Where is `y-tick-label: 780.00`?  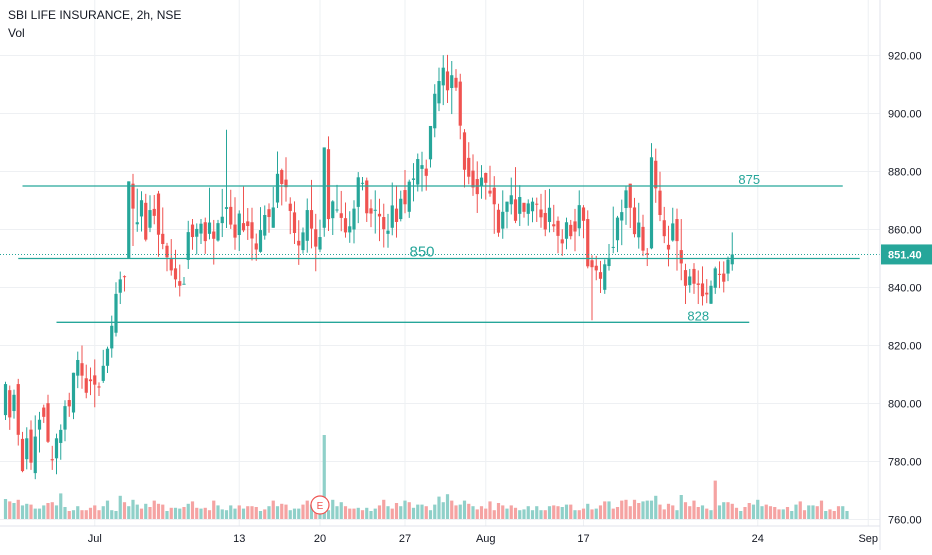 y-tick-label: 780.00 is located at coordinates (905, 463).